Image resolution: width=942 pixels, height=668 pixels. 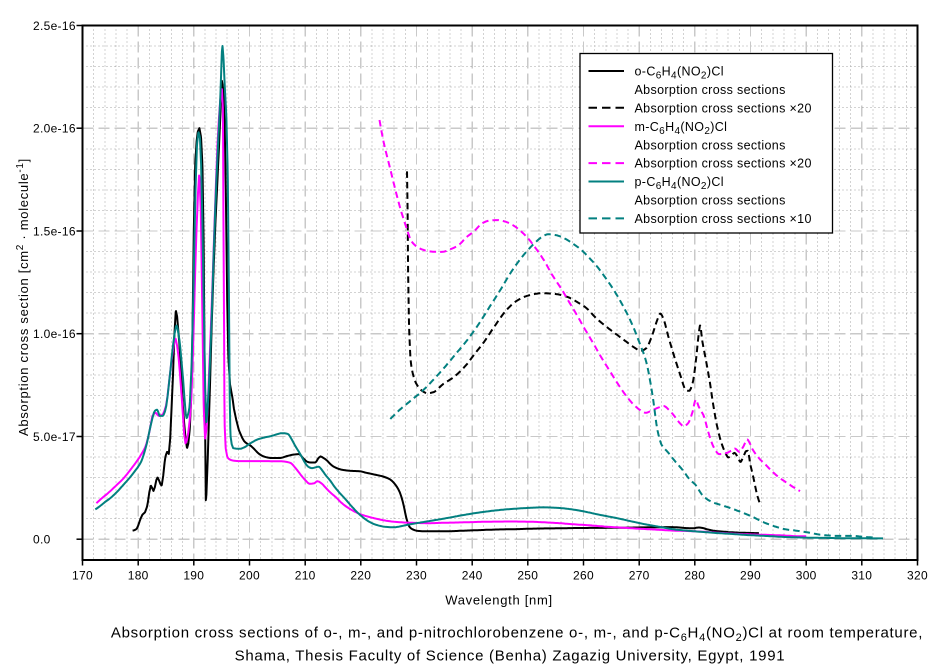 I want to click on svg-text: 300, so click(x=806, y=576).